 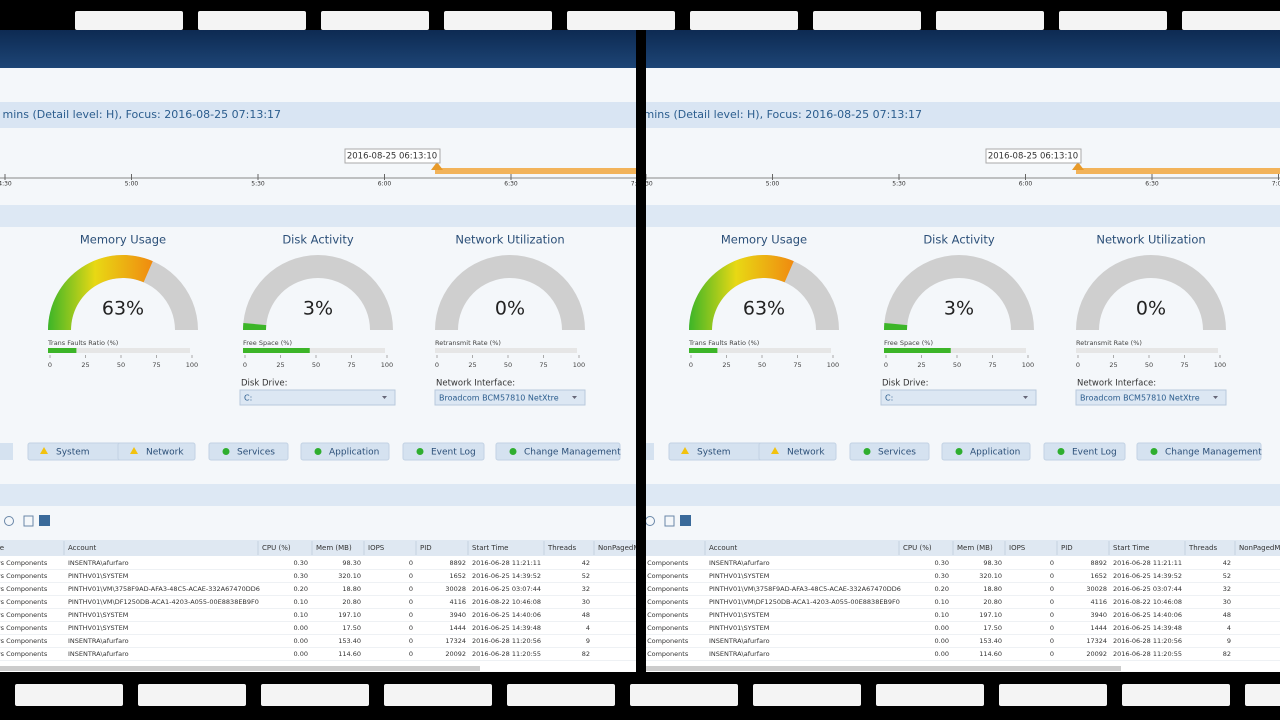 I want to click on cell: 114.60, so click(x=990, y=654).